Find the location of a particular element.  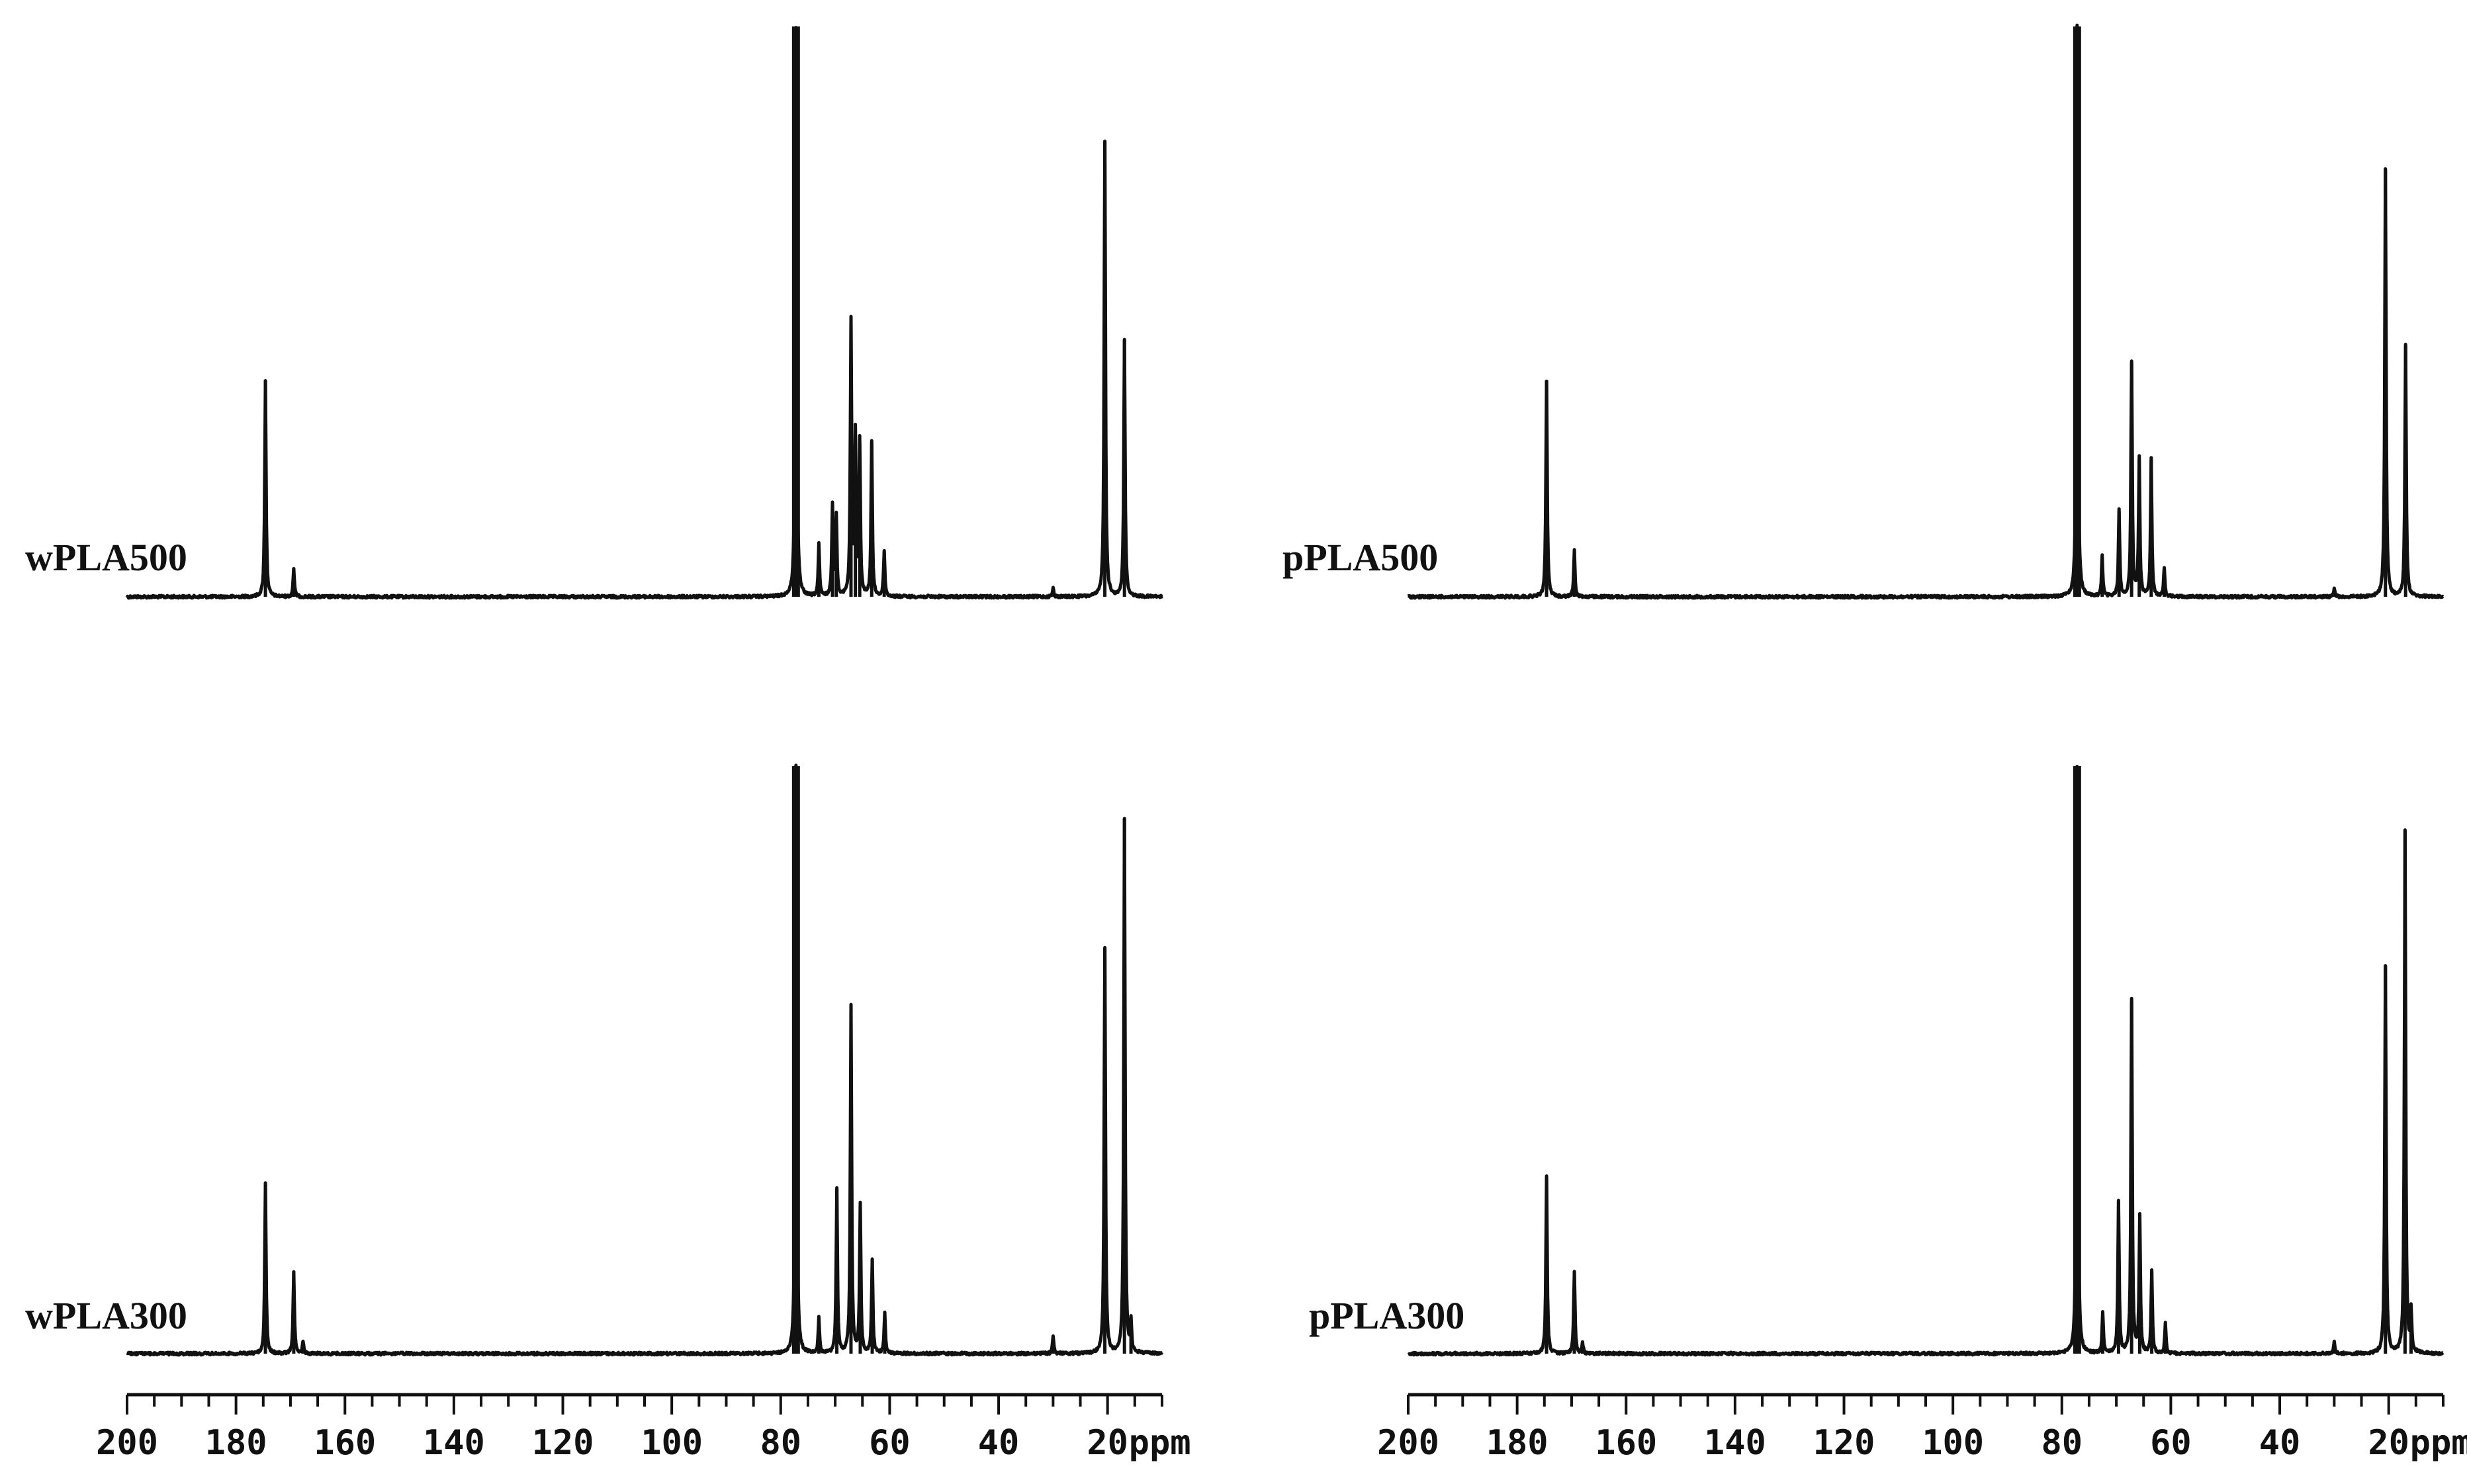

x-axis-ticks-left is located at coordinates (644, 1405).